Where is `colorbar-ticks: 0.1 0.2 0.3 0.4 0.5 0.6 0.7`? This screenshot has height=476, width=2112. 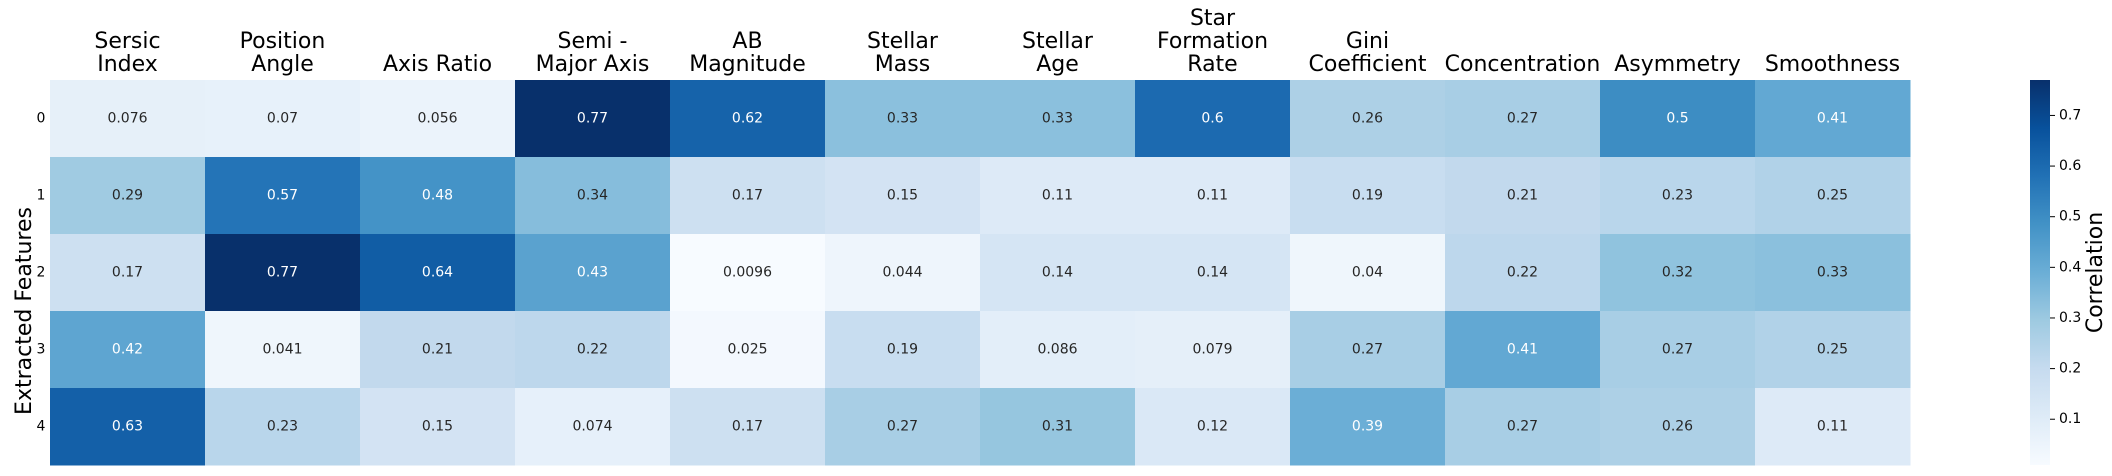 colorbar-ticks: 0.1 0.2 0.3 0.4 0.5 0.6 0.7 is located at coordinates (2065, 267).